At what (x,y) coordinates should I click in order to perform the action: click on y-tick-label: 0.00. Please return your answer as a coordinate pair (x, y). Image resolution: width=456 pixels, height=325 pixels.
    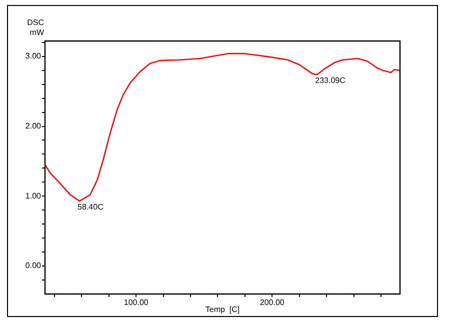
    Looking at the image, I should click on (33, 265).